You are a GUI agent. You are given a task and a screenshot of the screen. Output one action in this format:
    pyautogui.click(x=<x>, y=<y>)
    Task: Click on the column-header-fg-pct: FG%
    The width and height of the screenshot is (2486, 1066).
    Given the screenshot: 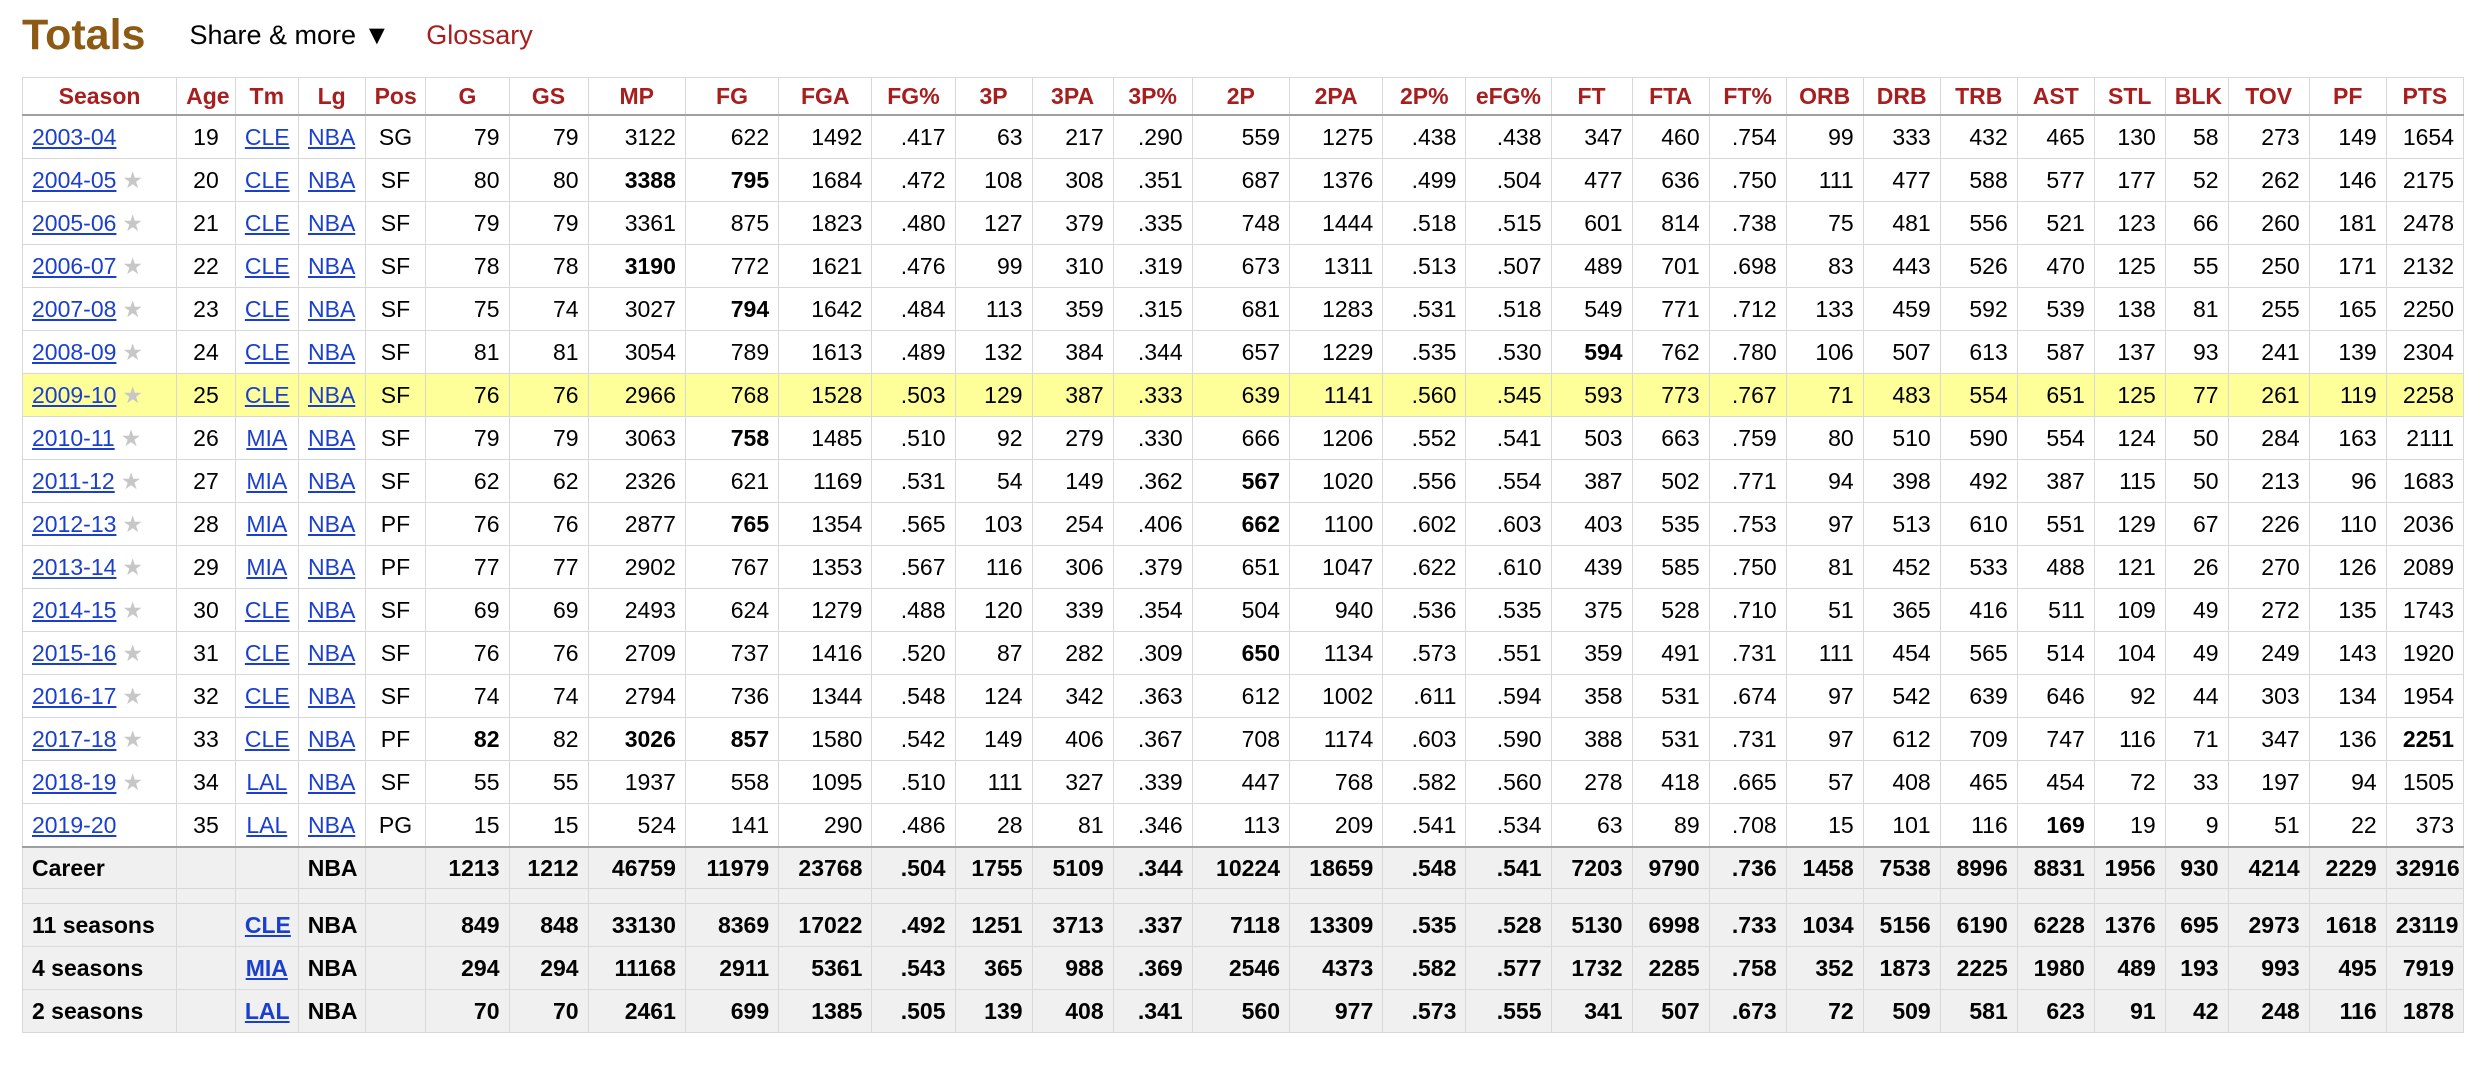 What is the action you would take?
    pyautogui.click(x=913, y=96)
    